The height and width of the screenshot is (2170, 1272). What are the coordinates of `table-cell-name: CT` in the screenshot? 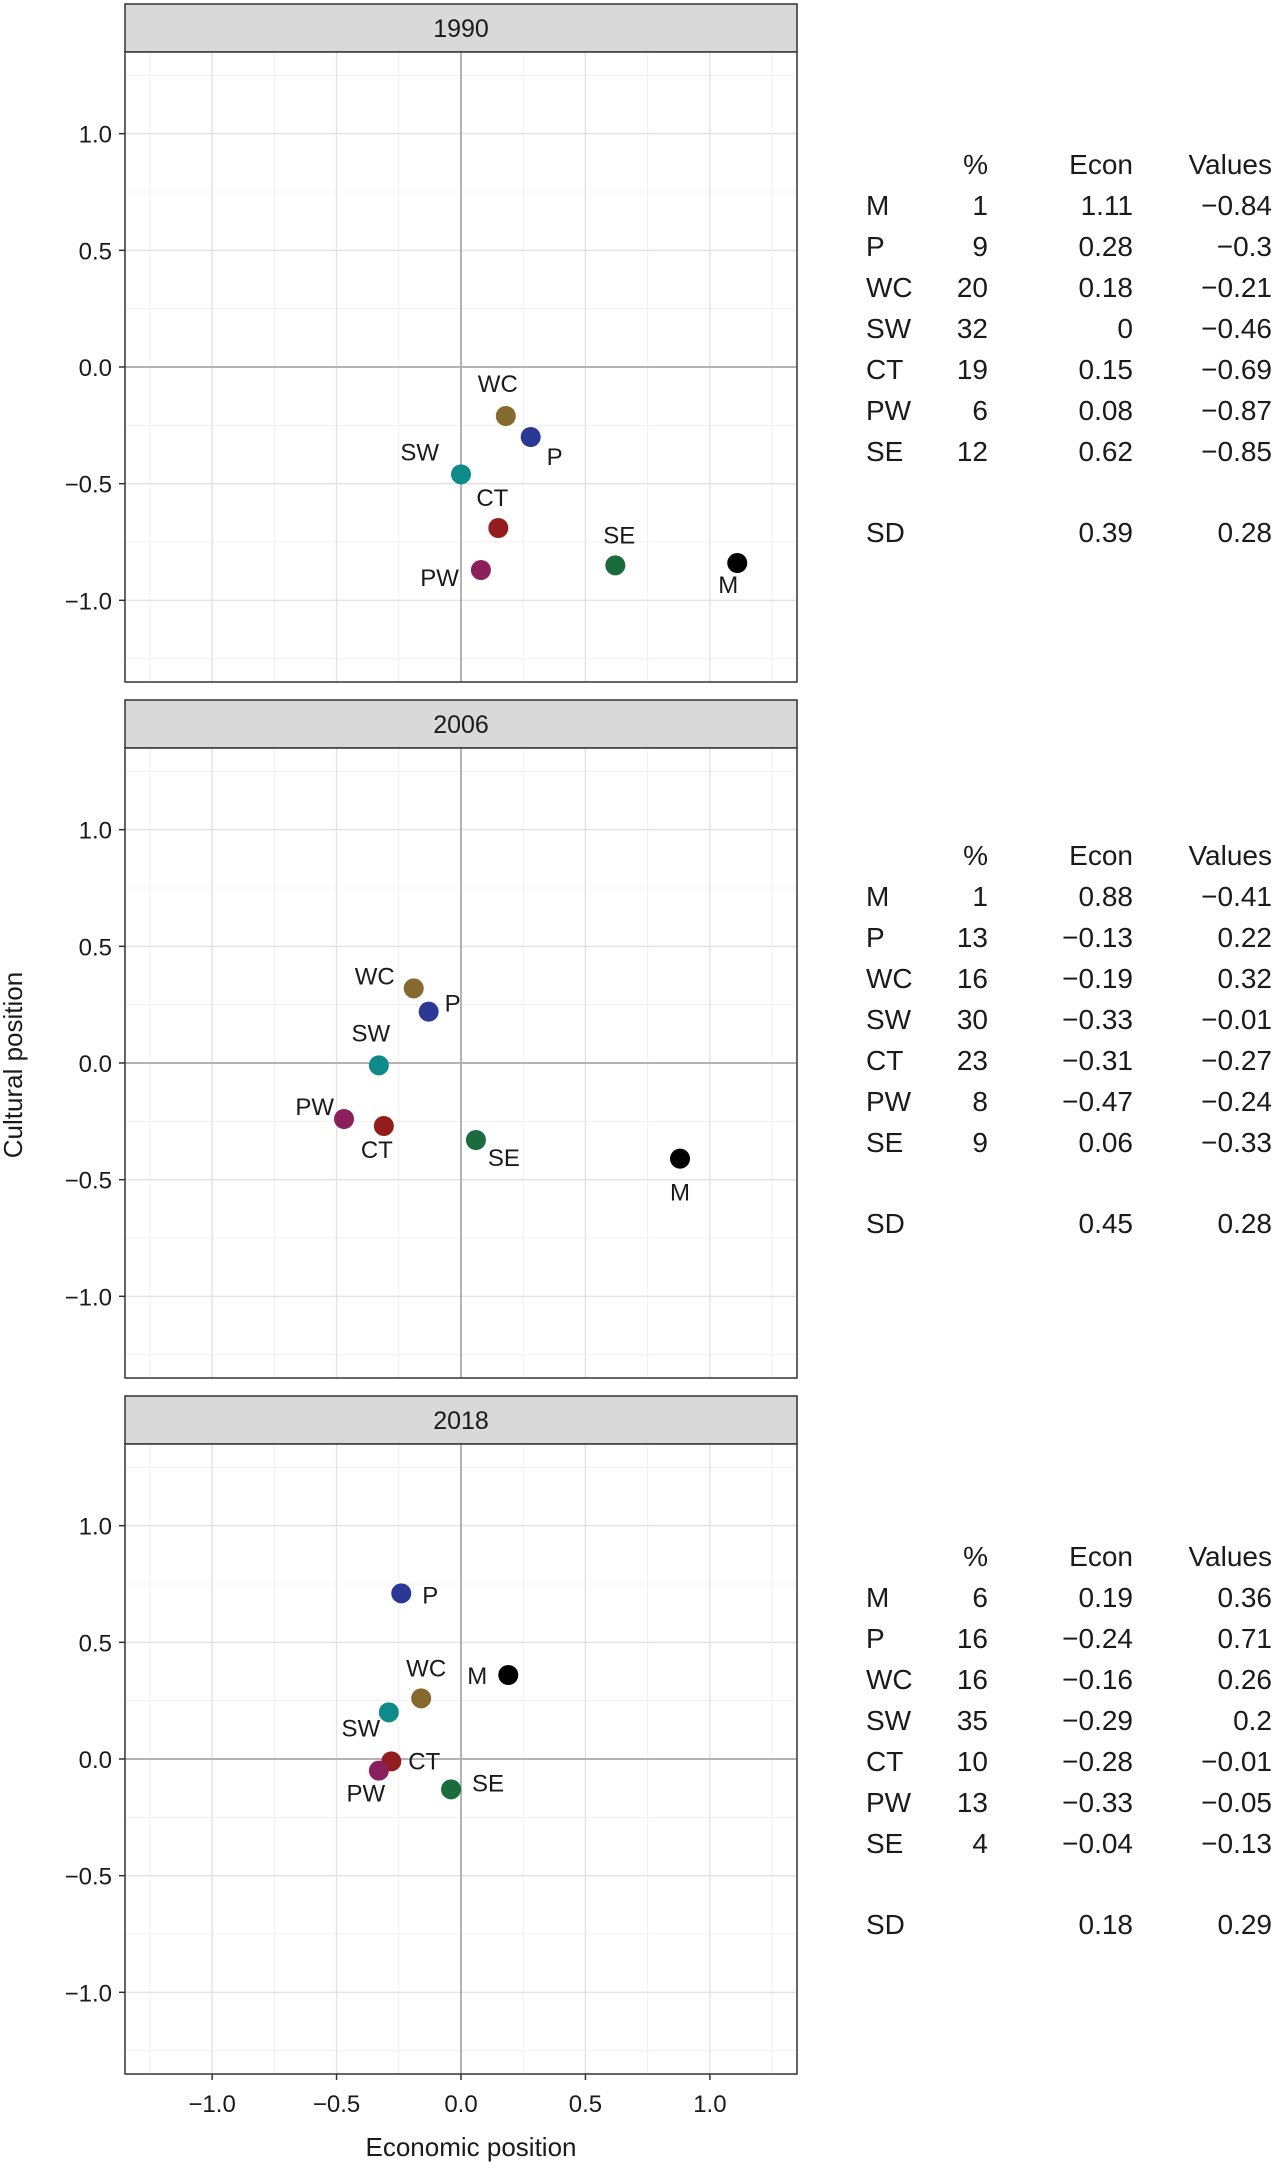 It's located at (884, 1761).